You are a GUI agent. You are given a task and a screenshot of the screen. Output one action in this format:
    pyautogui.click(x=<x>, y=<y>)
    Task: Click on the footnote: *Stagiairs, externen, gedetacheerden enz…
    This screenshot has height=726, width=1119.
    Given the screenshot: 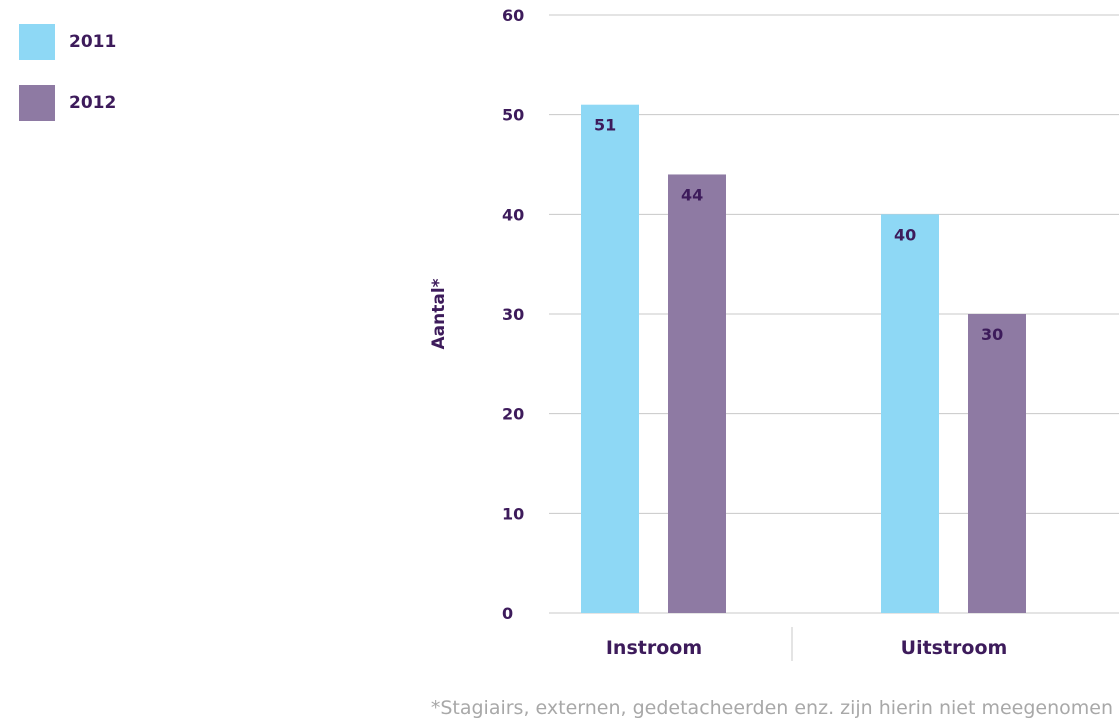 What is the action you would take?
    pyautogui.click(x=771, y=708)
    